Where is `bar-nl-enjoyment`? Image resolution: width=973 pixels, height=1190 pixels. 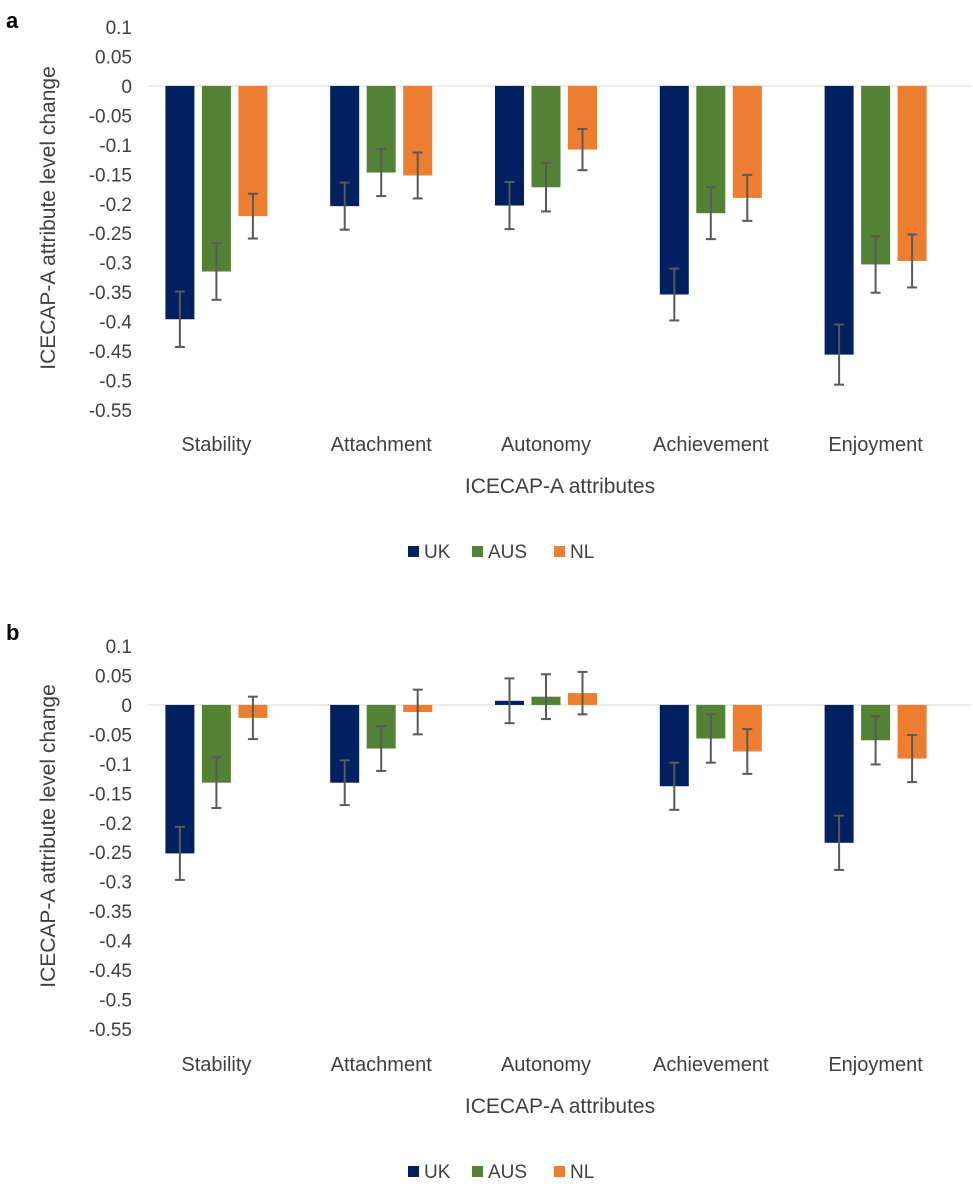 bar-nl-enjoyment is located at coordinates (912, 173).